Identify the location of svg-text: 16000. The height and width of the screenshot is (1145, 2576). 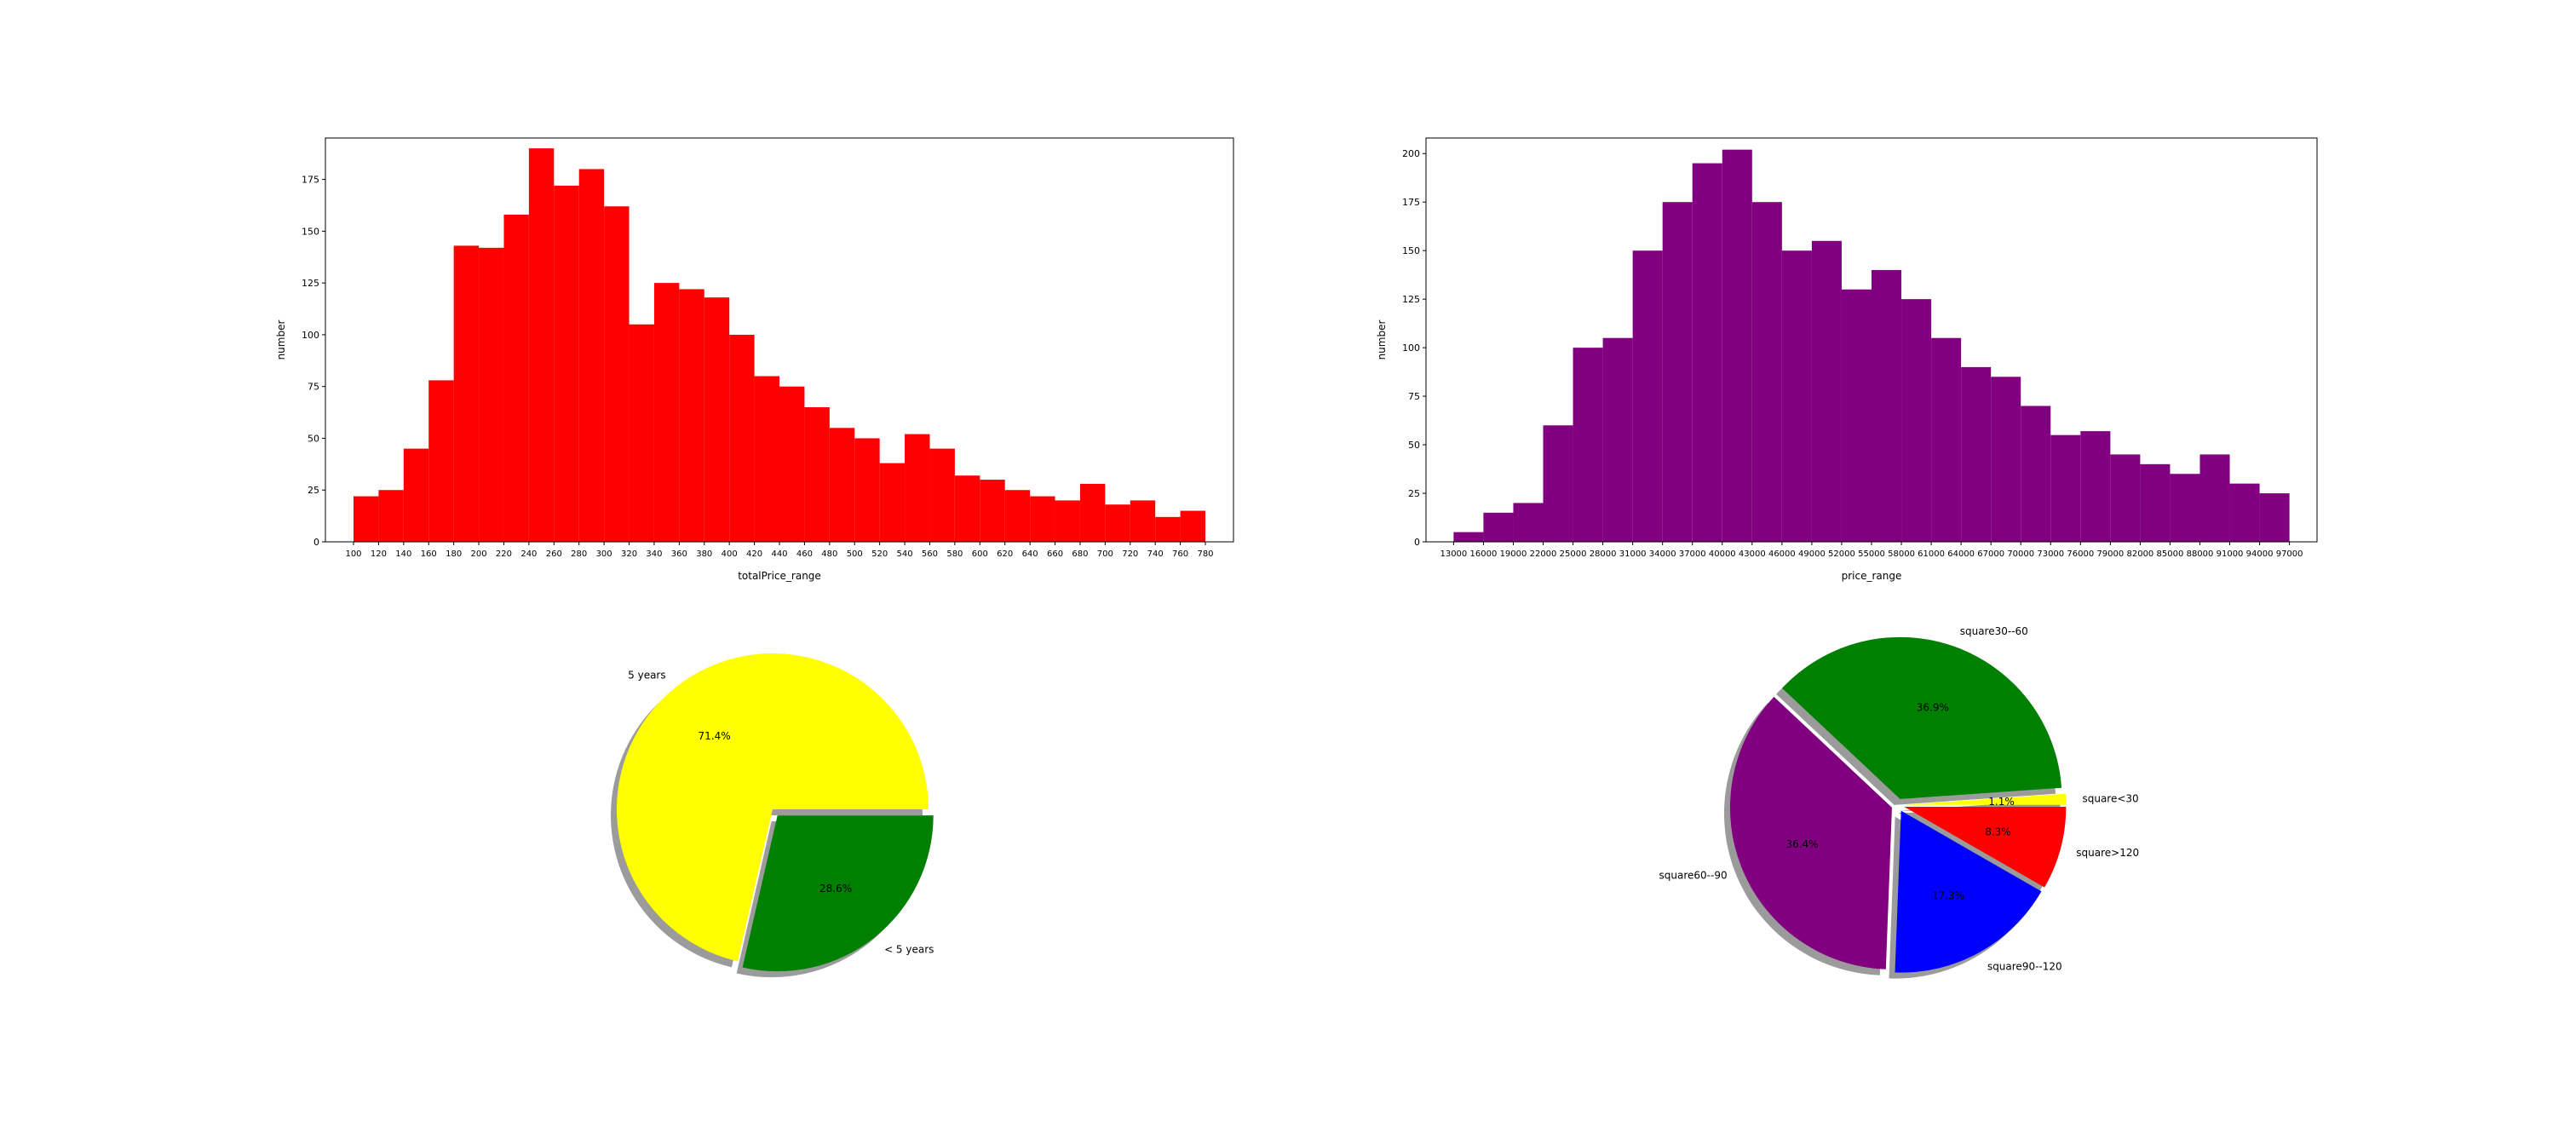
(1484, 554).